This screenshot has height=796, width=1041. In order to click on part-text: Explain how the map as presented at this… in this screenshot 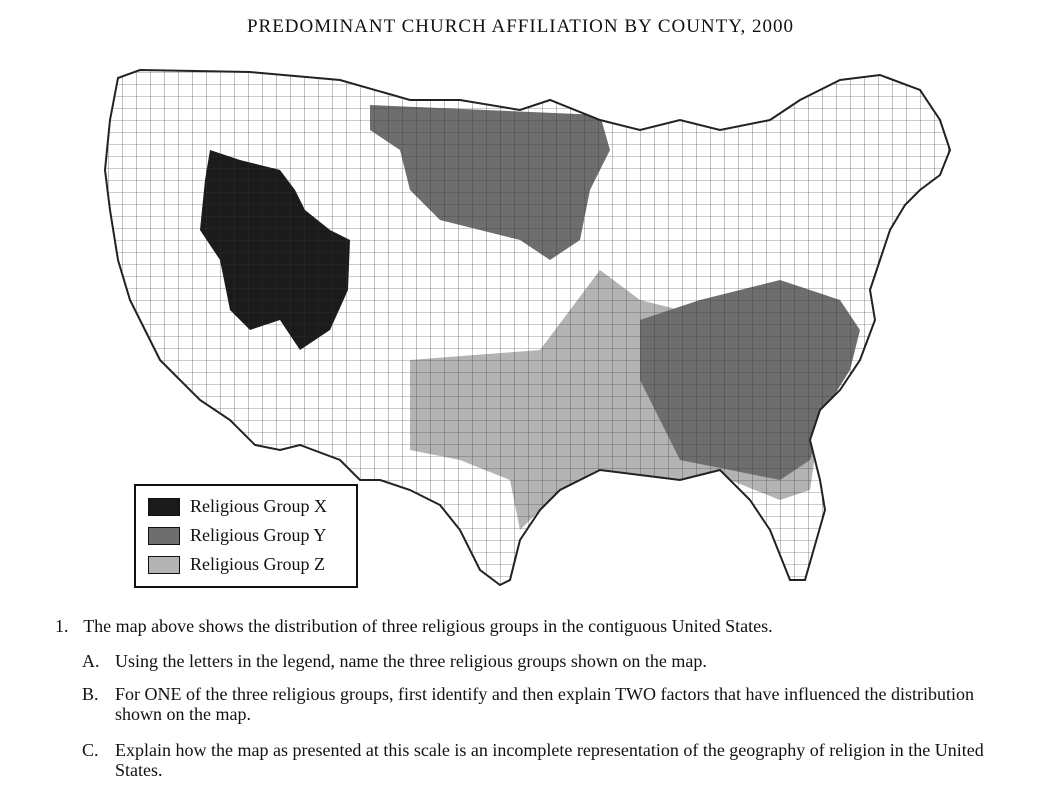, I will do `click(549, 760)`.